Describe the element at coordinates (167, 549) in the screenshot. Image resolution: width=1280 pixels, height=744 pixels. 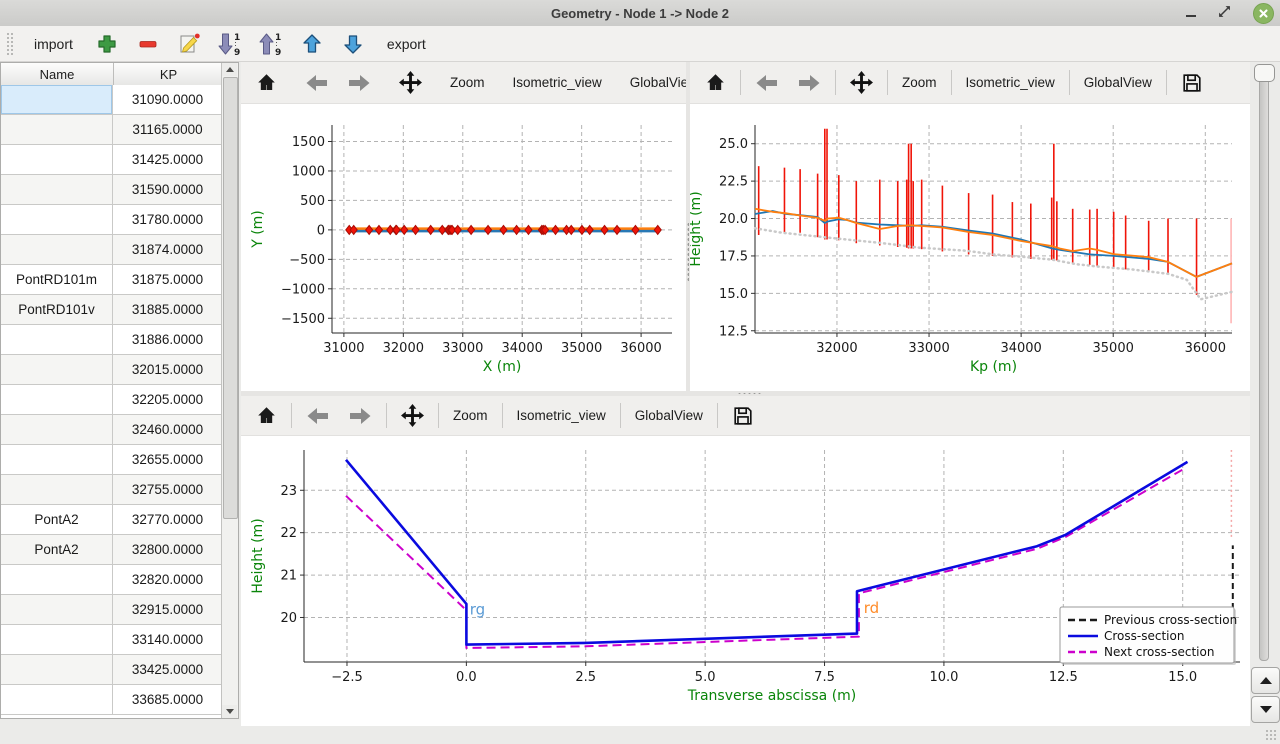
I see `kp-cell: 32800.0000` at that location.